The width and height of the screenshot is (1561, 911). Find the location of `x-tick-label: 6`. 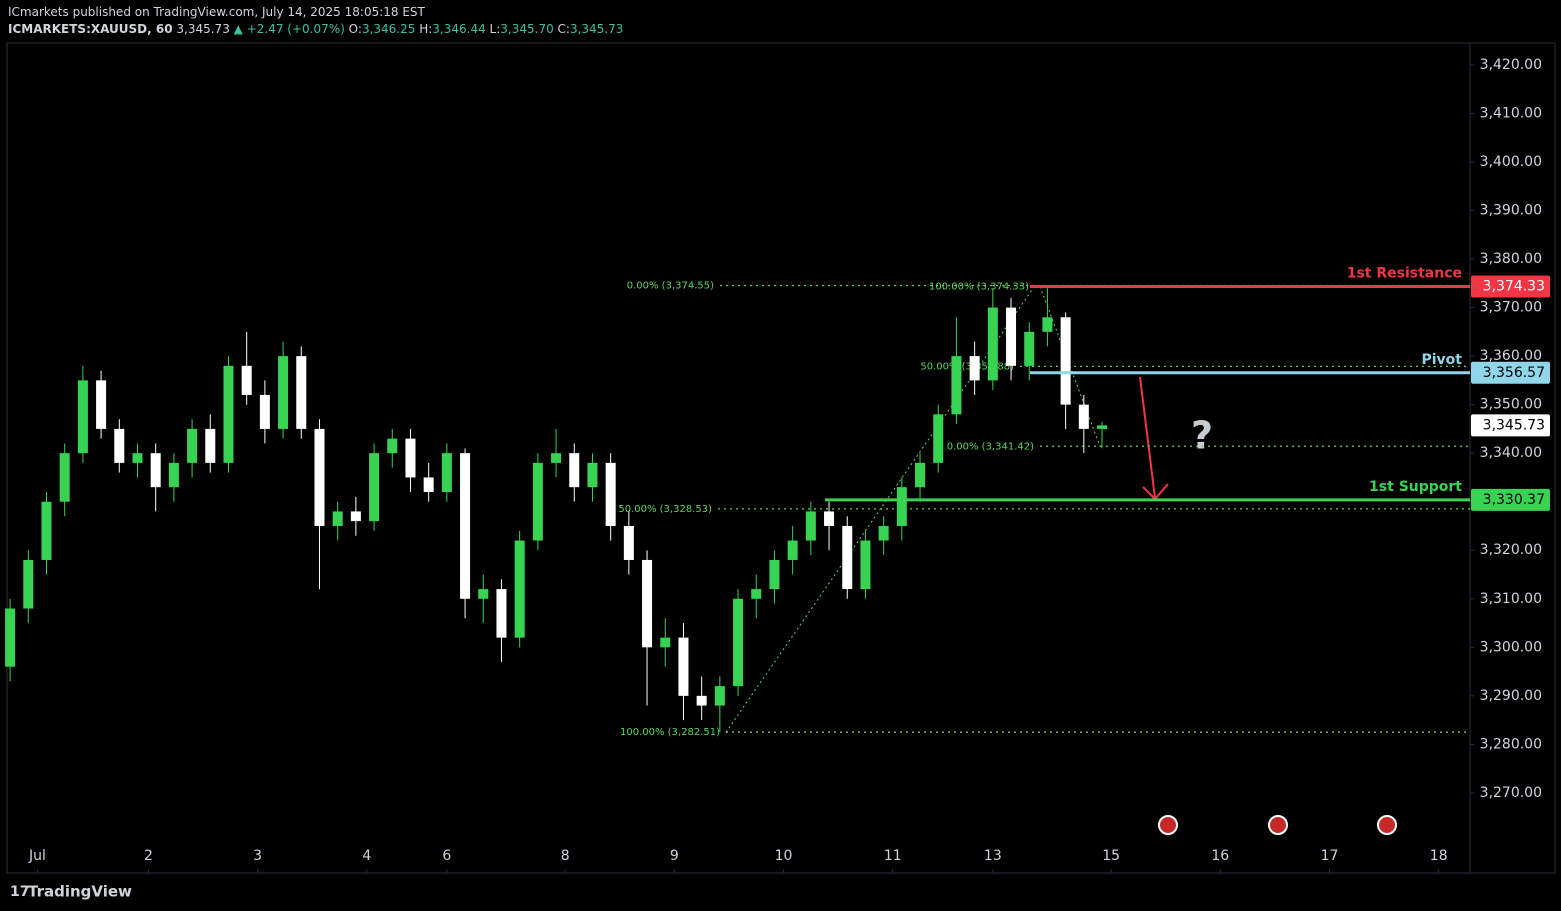

x-tick-label: 6 is located at coordinates (446, 856).